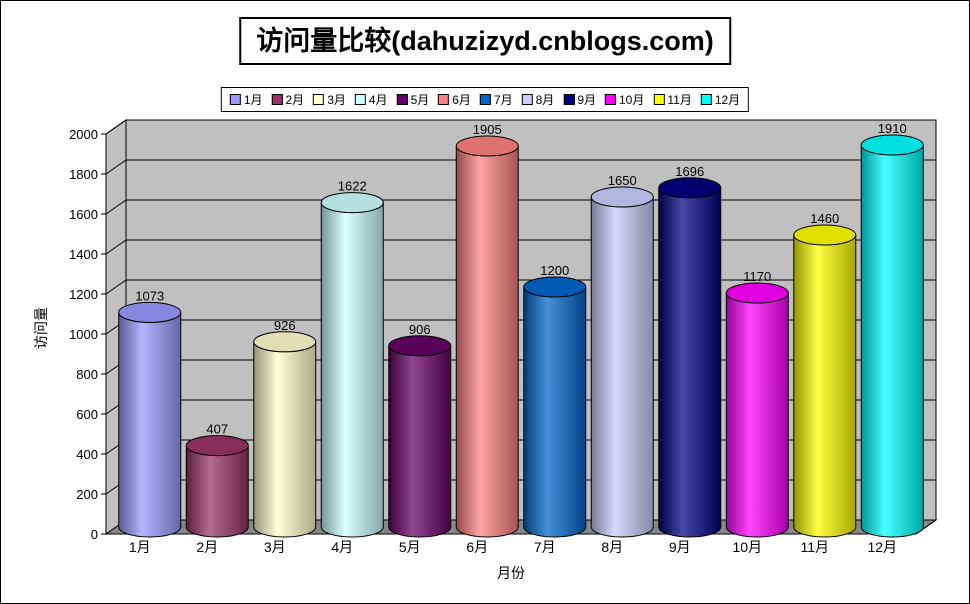 The image size is (970, 604). What do you see at coordinates (295, 100) in the screenshot?
I see `legend-label: 2月` at bounding box center [295, 100].